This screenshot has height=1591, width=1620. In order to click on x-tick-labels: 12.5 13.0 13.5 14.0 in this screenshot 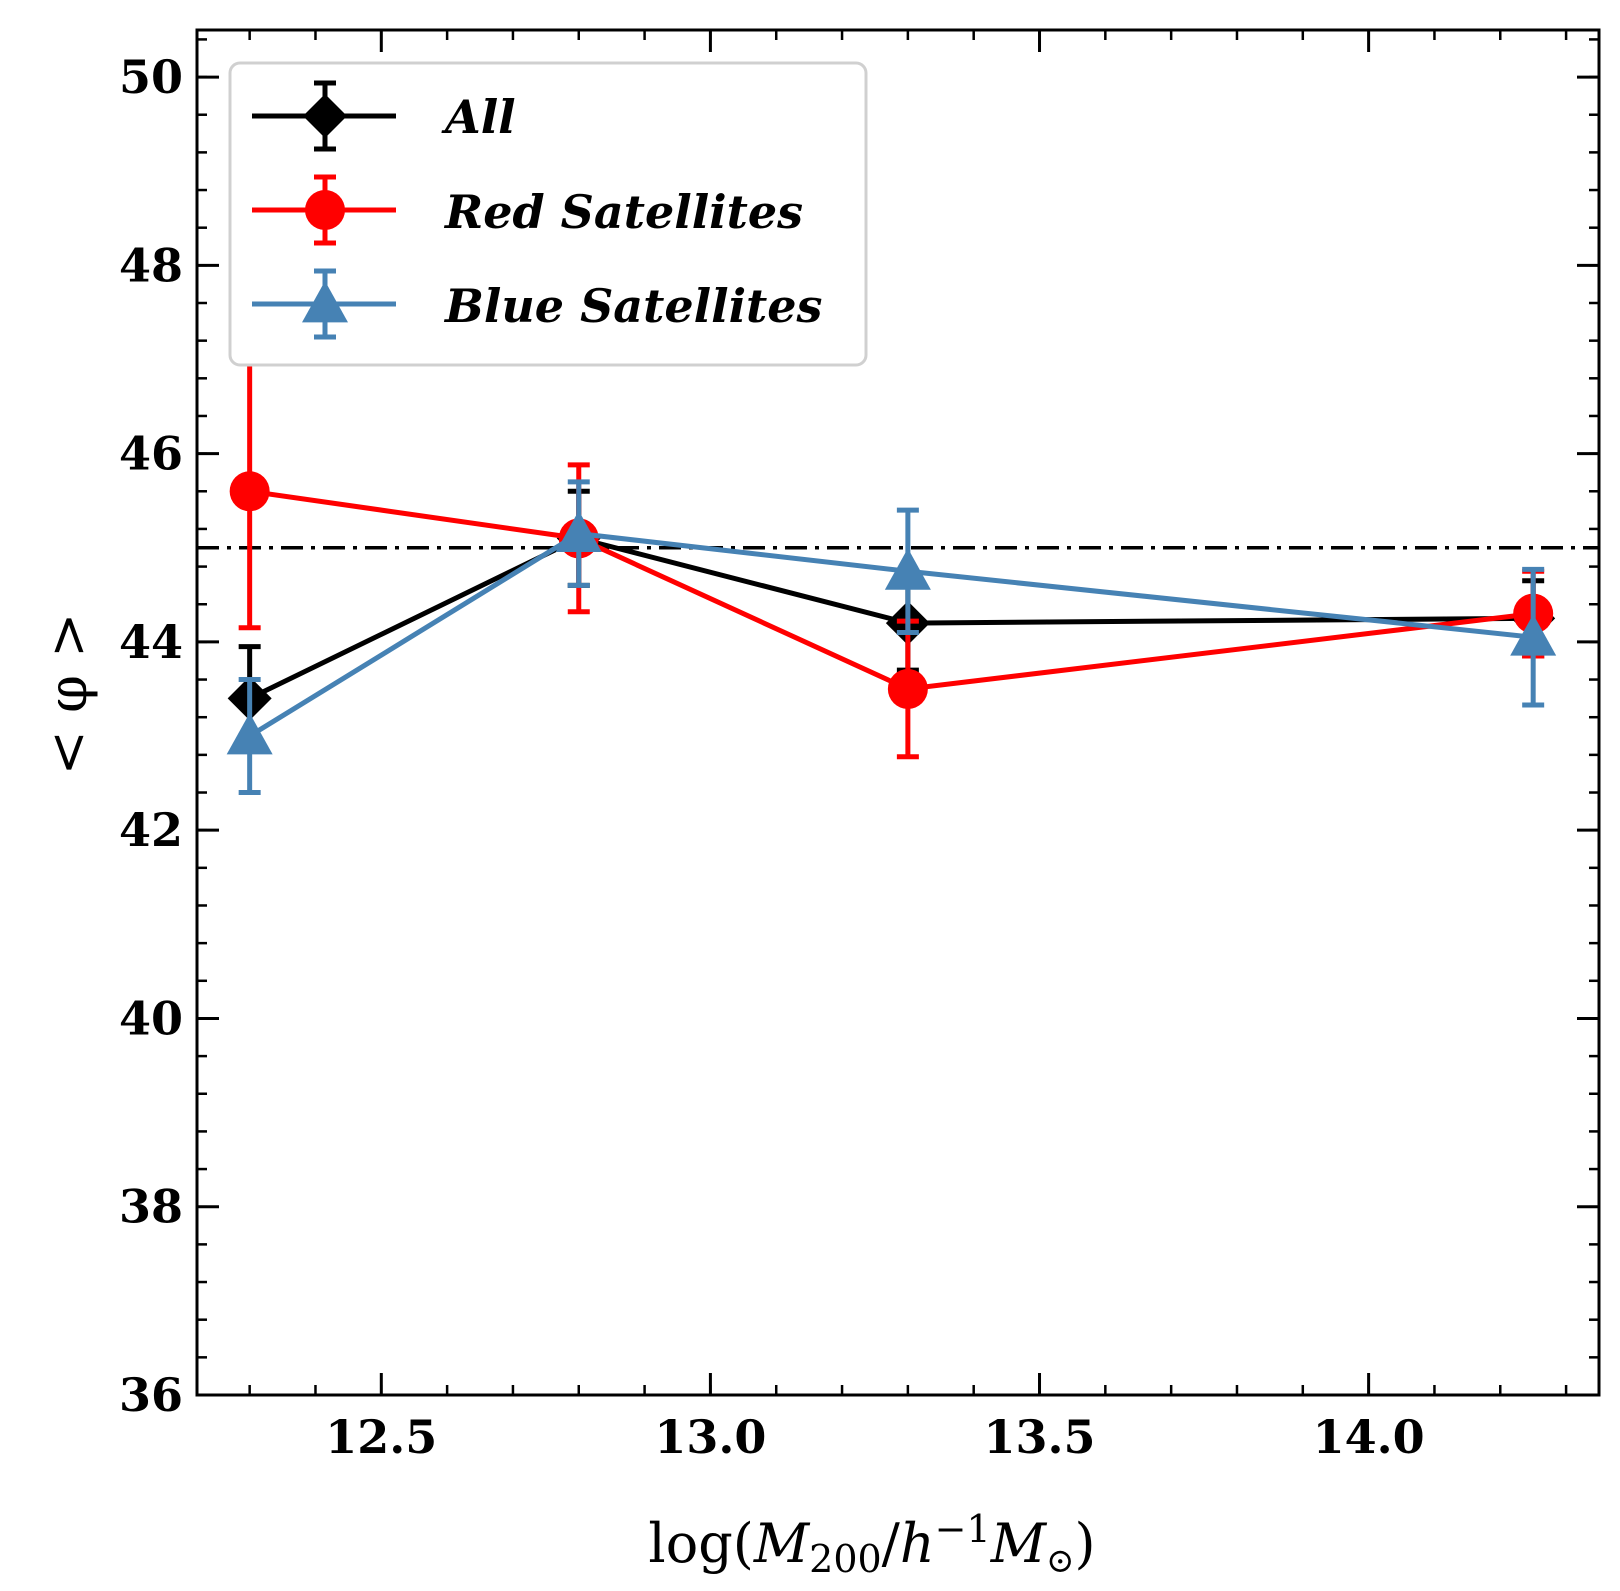, I will do `click(874, 1437)`.